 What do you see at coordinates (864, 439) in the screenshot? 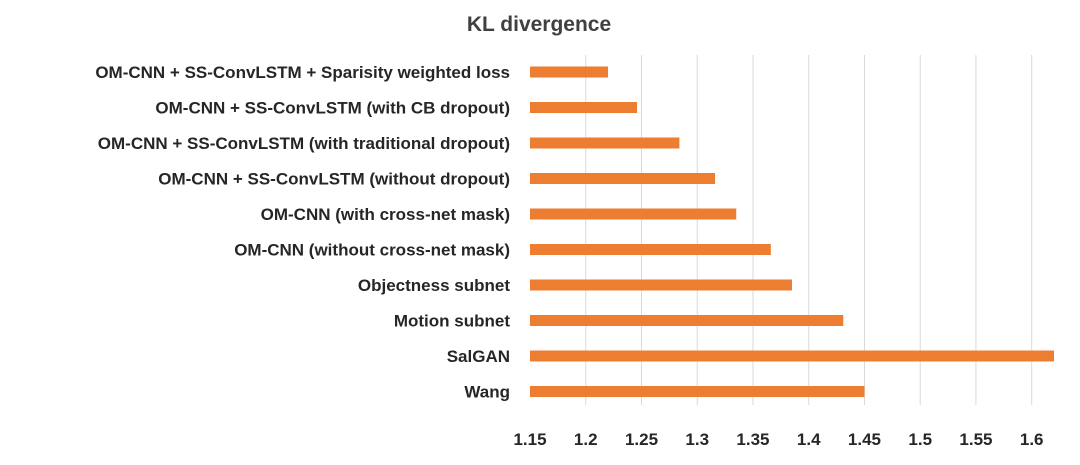
I see `x-tick-label: 1.45` at bounding box center [864, 439].